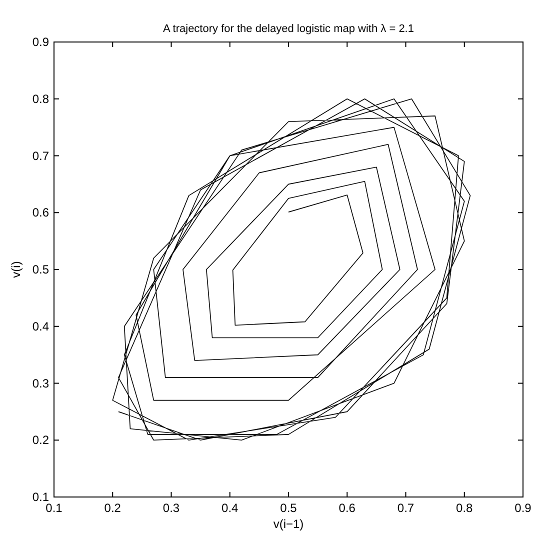 The width and height of the screenshot is (535, 543). What do you see at coordinates (41, 42) in the screenshot?
I see `y-tick-label: 0.9` at bounding box center [41, 42].